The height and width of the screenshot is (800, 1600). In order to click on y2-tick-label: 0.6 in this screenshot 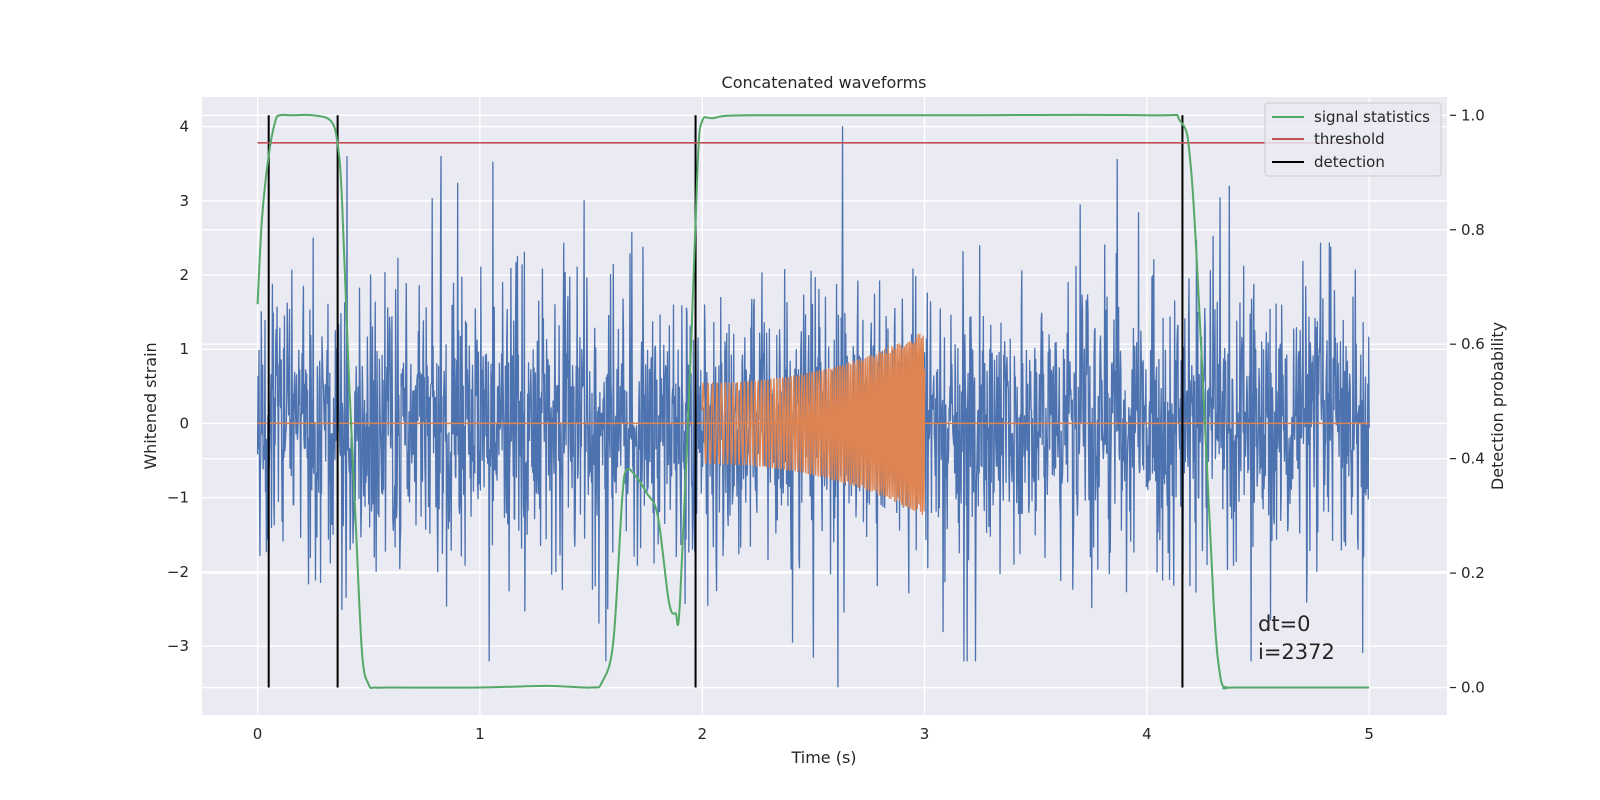, I will do `click(1473, 344)`.